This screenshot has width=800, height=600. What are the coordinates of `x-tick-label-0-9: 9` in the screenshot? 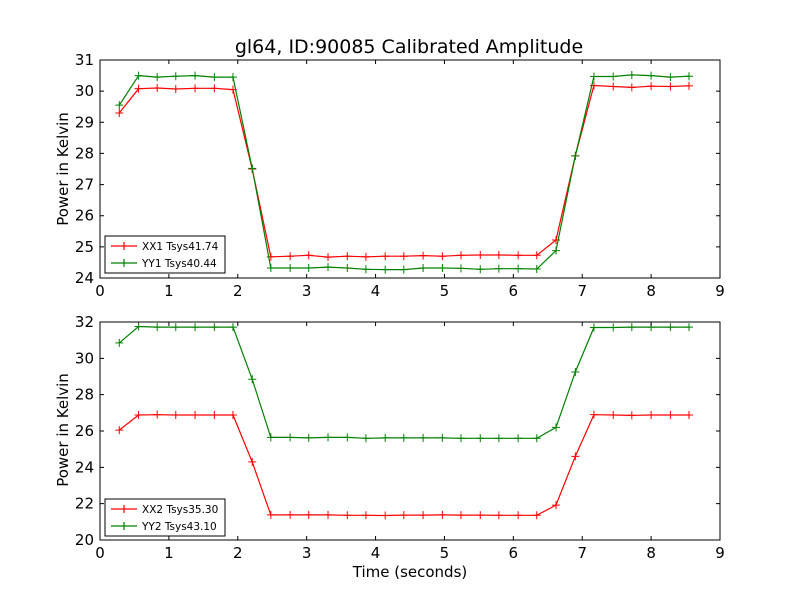 It's located at (720, 291).